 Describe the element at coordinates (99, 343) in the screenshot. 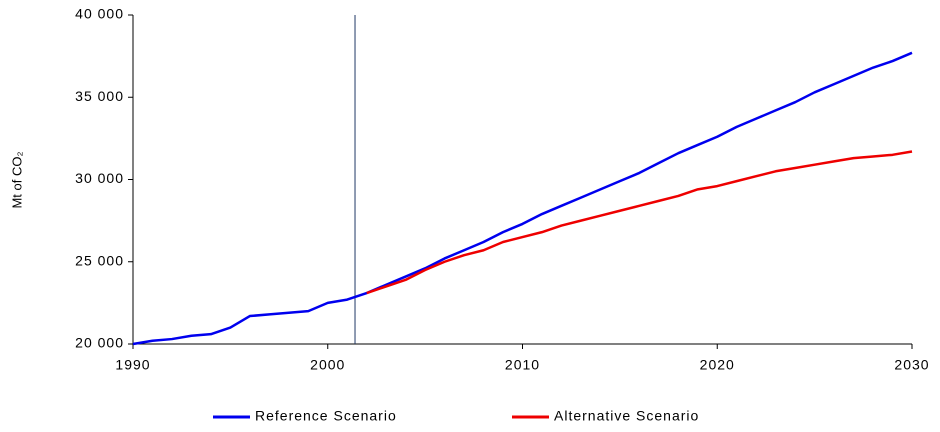

I see `y-tick-label: 20 000` at that location.